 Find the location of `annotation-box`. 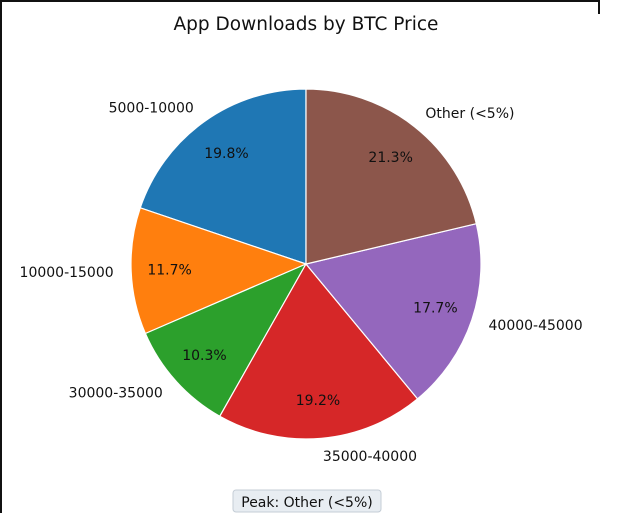

annotation-box is located at coordinates (307, 501).